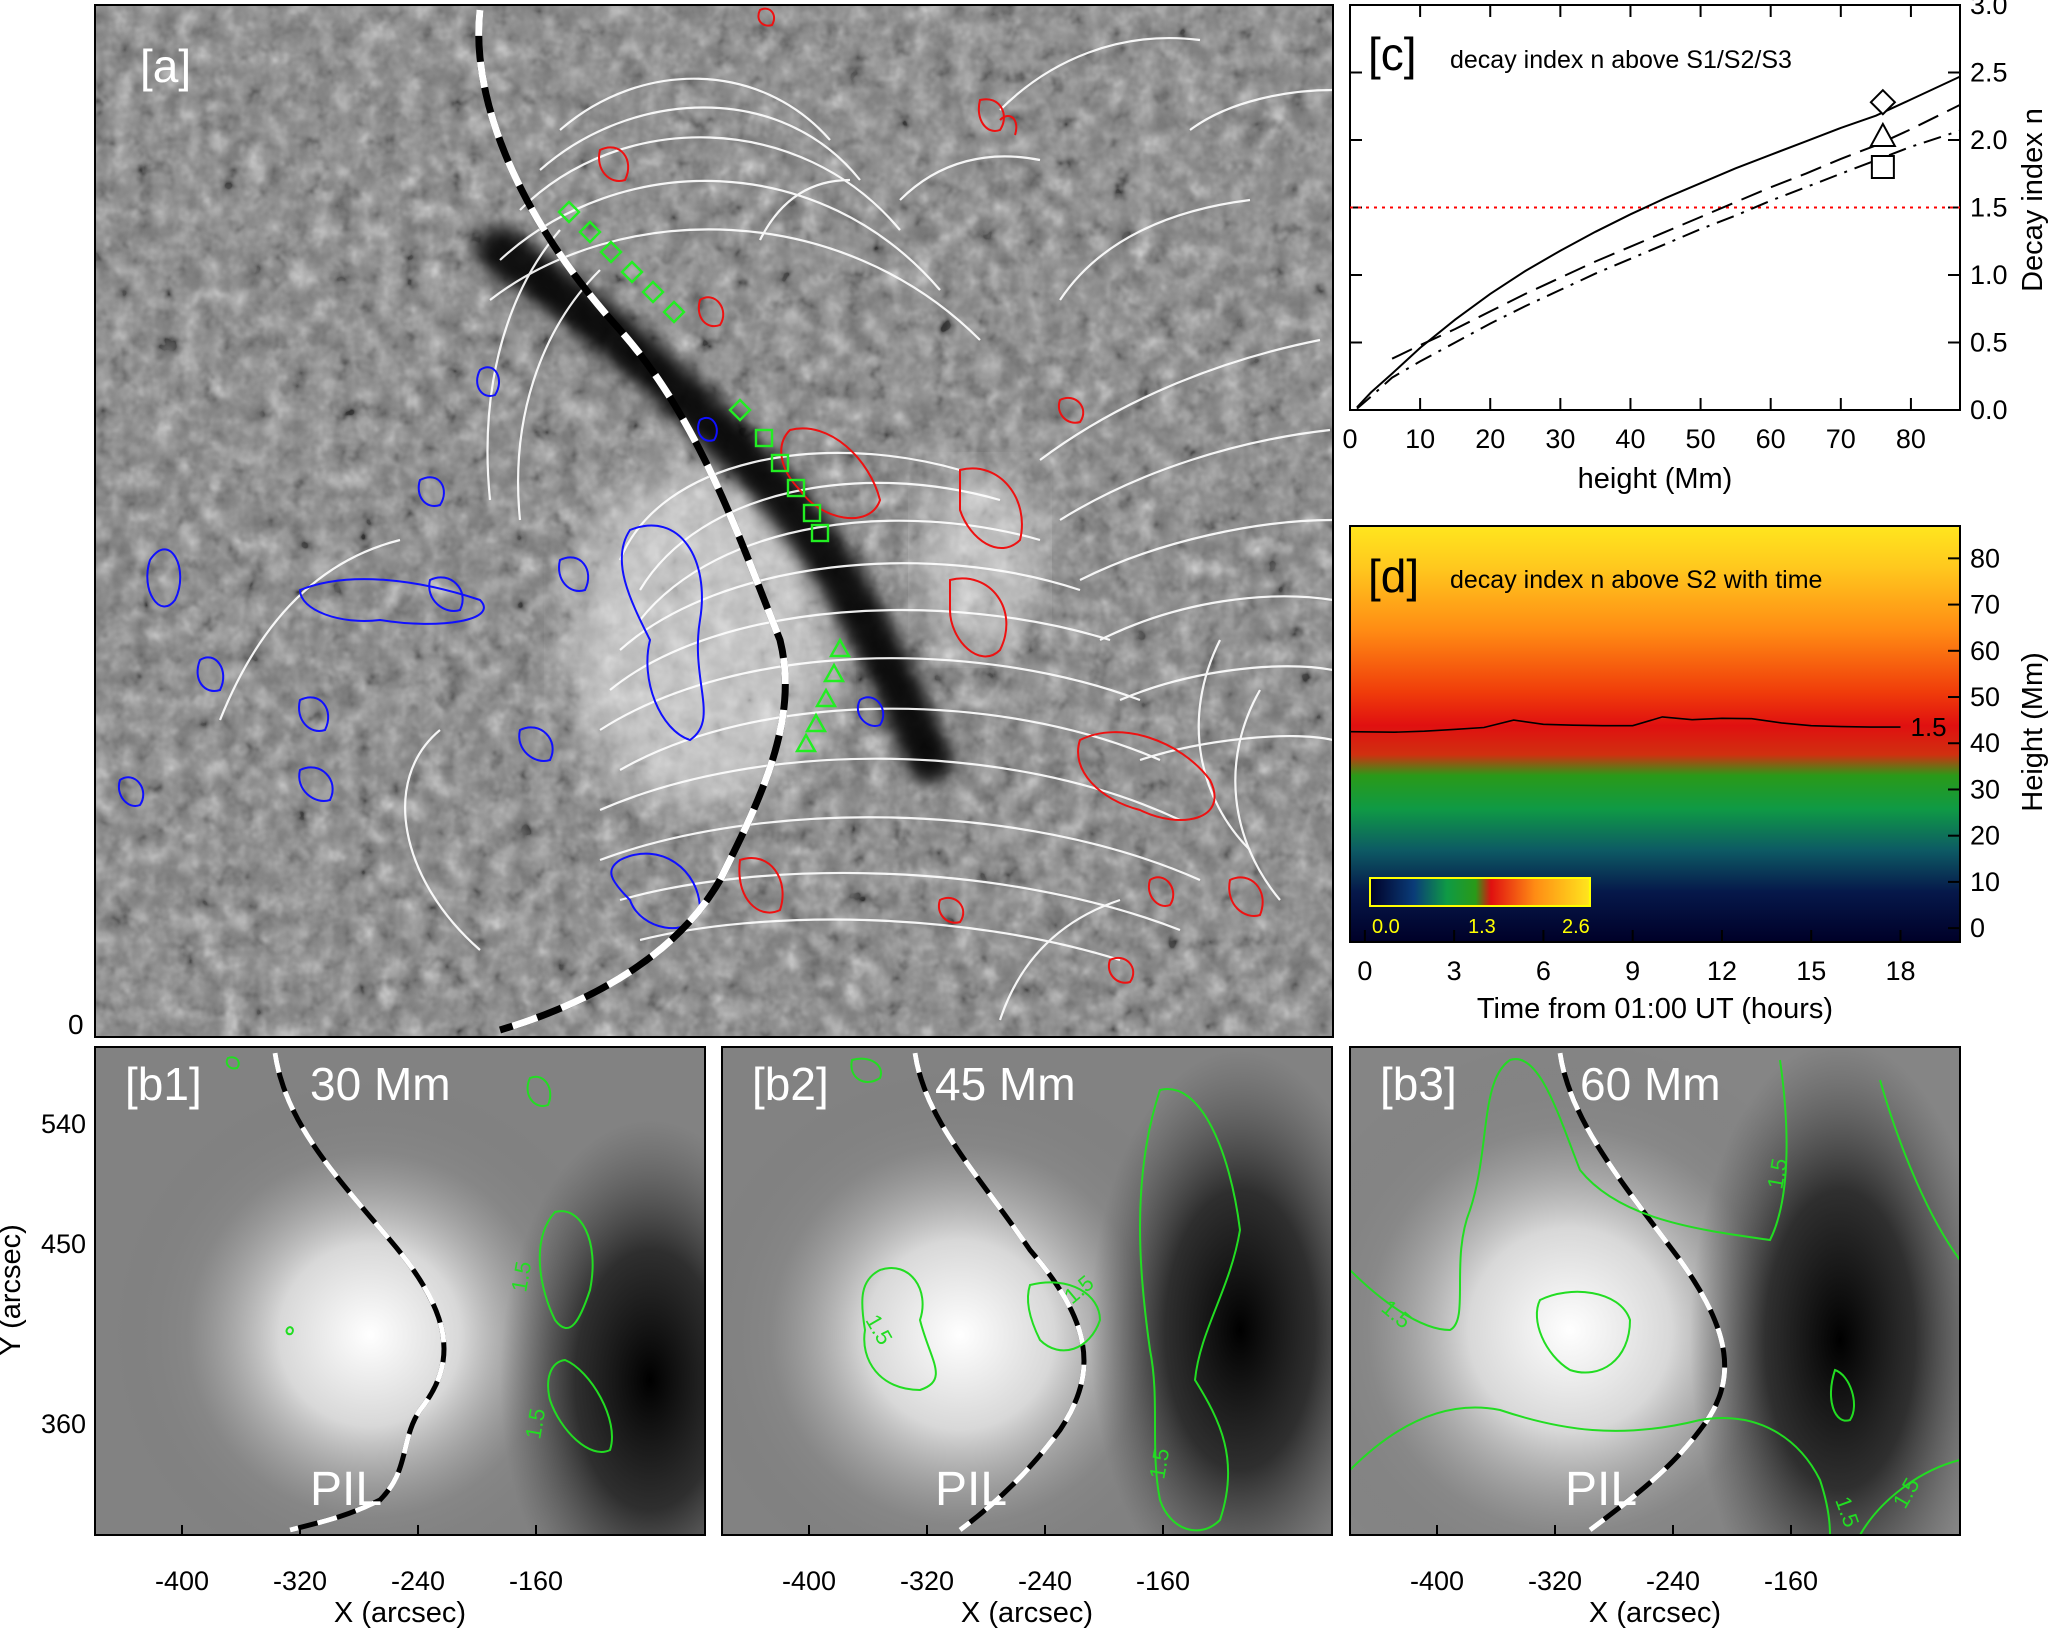  Describe the element at coordinates (1650, 1084) in the screenshot. I see `panel-b3-height: 60 Mm` at that location.